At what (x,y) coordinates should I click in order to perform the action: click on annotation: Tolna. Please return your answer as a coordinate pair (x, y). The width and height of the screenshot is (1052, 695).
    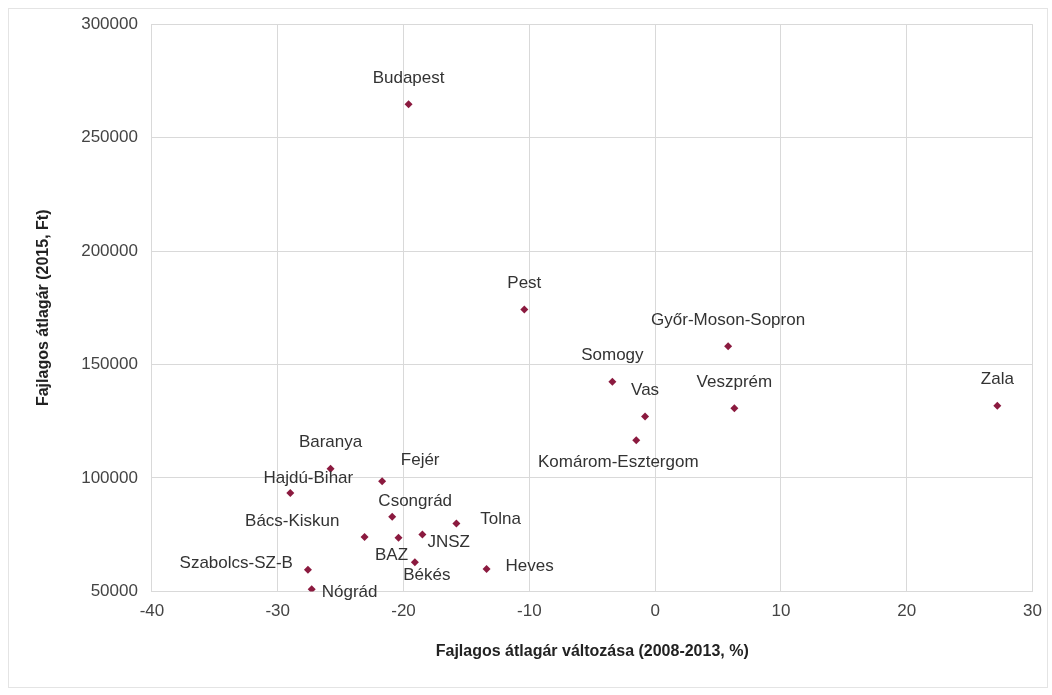
    Looking at the image, I should click on (501, 519).